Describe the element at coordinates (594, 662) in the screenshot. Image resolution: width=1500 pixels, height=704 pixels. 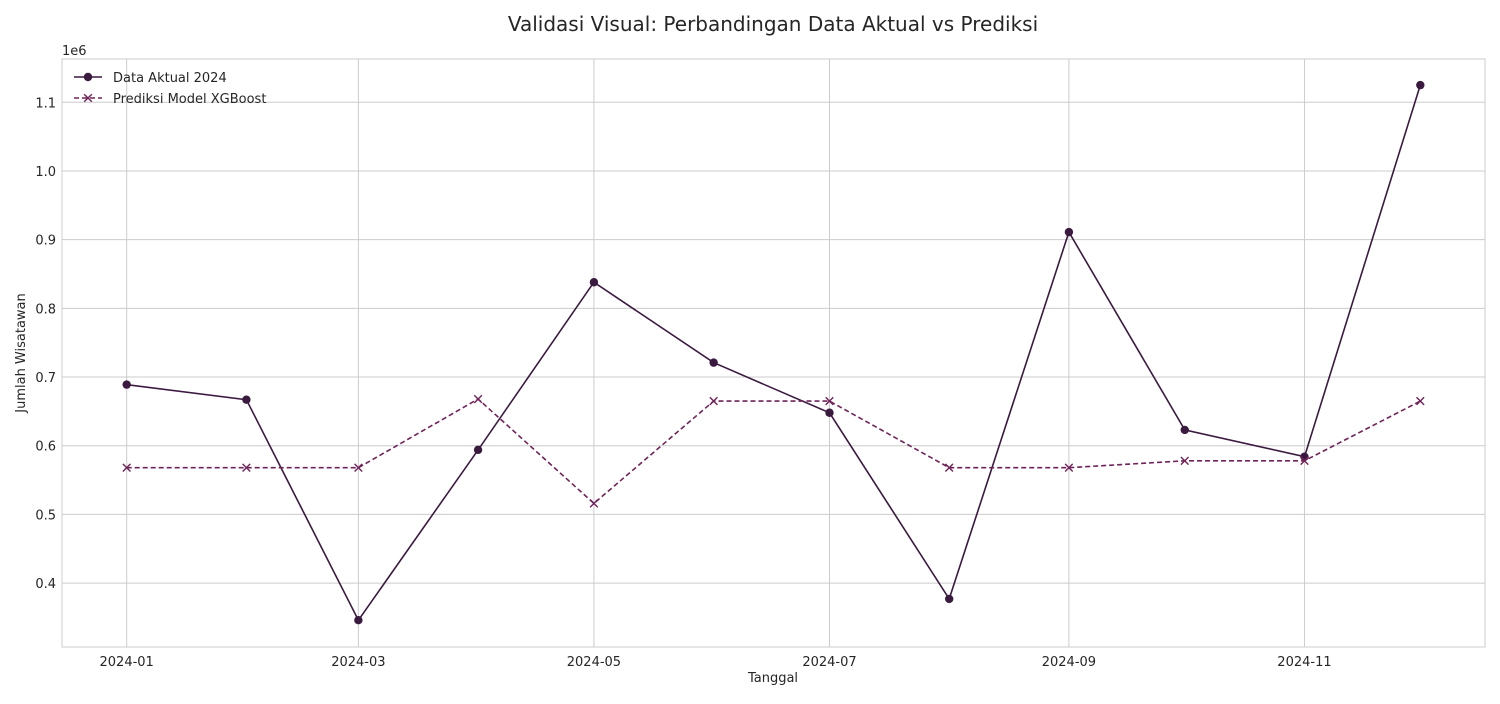
I see `x-tick-label: 2024-05` at that location.